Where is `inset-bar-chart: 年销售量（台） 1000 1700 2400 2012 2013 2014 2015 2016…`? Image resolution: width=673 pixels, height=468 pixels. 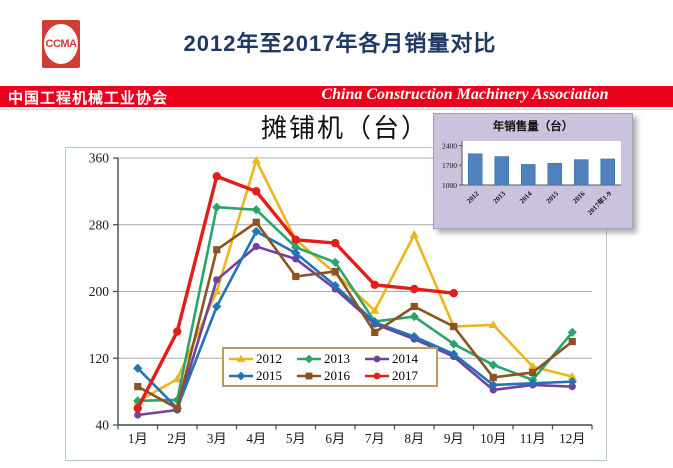
inset-bar-chart: 年销售量（台） 1000 1700 2400 2012 2013 2014 2015 2016… is located at coordinates (531, 168).